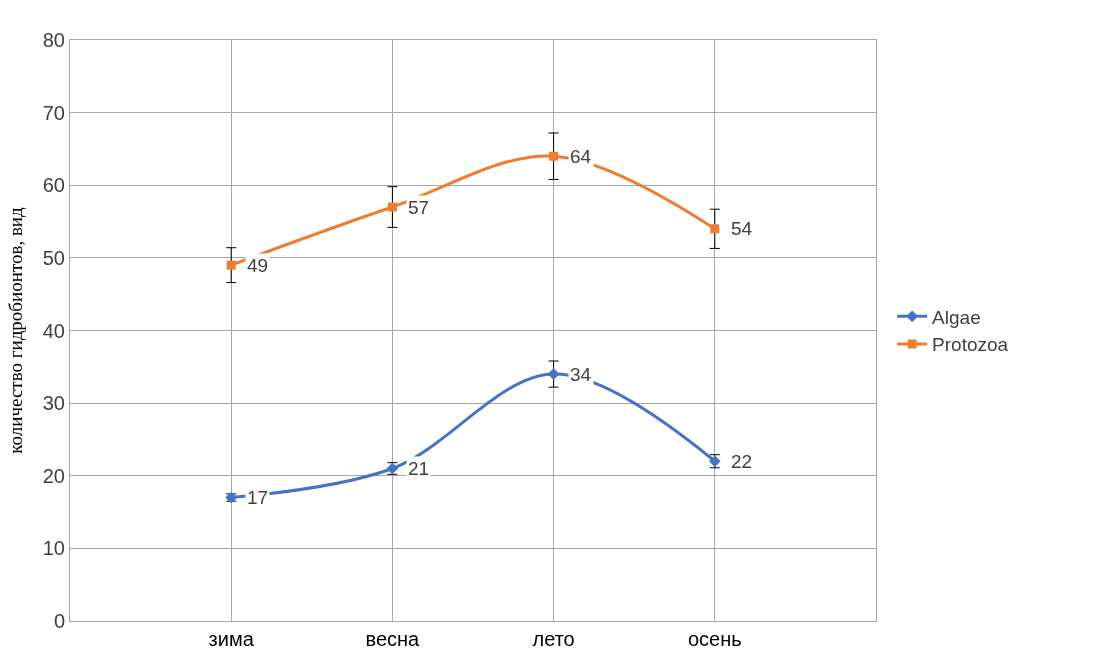  What do you see at coordinates (393, 639) in the screenshot?
I see `x-tick-label: весна` at bounding box center [393, 639].